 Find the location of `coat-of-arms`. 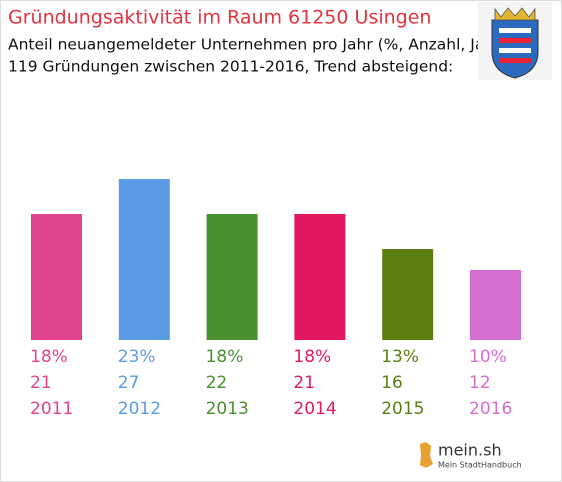

coat-of-arms is located at coordinates (515, 41).